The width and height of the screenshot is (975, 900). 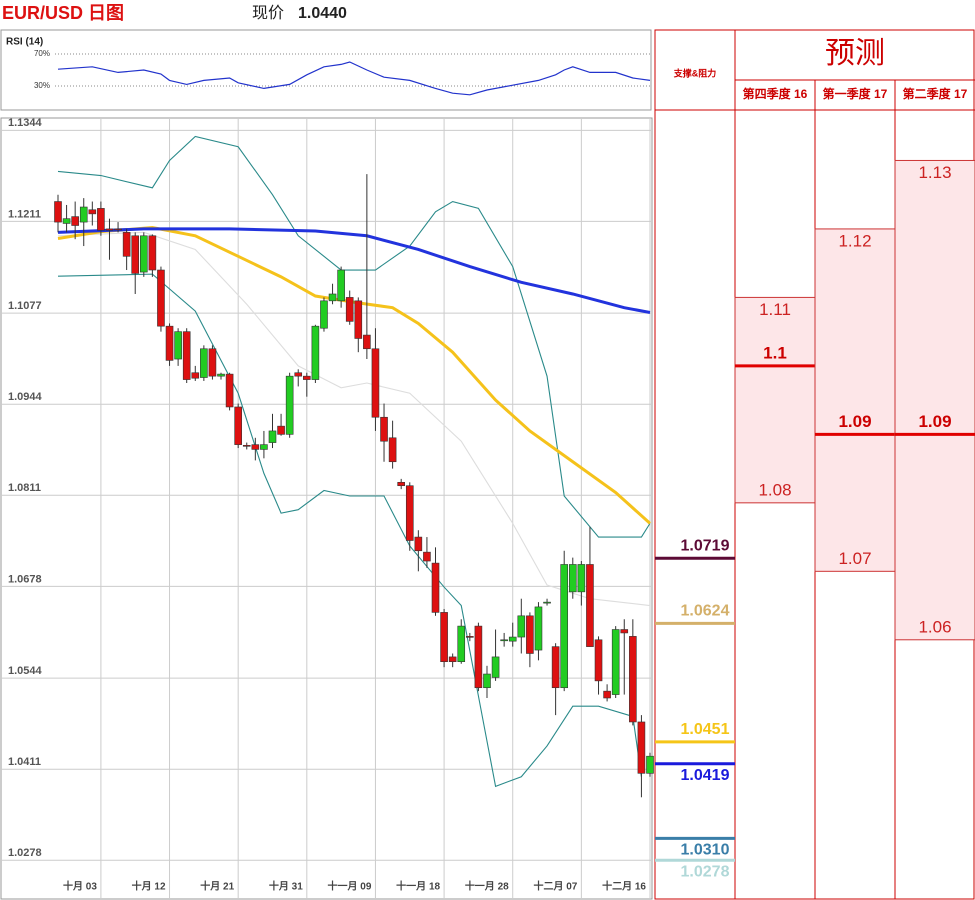 What do you see at coordinates (775, 93) in the screenshot?
I see `column-header: 第四季度 16` at bounding box center [775, 93].